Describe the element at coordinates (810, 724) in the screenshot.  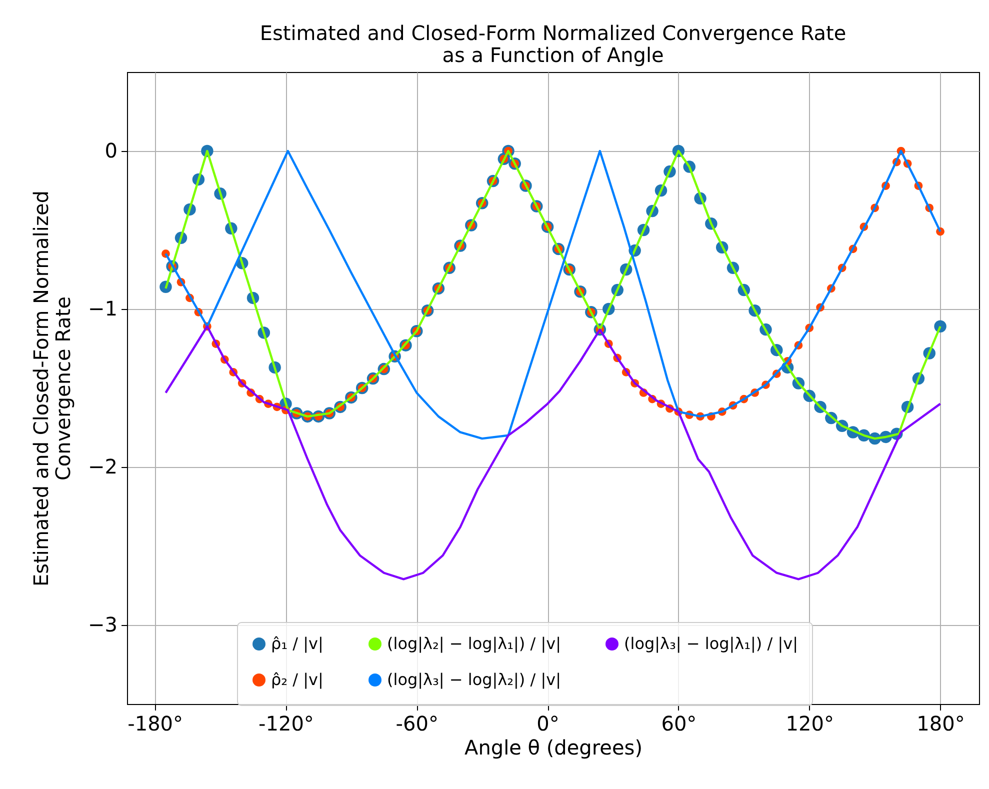
I see `x-tick-label: 120°` at that location.